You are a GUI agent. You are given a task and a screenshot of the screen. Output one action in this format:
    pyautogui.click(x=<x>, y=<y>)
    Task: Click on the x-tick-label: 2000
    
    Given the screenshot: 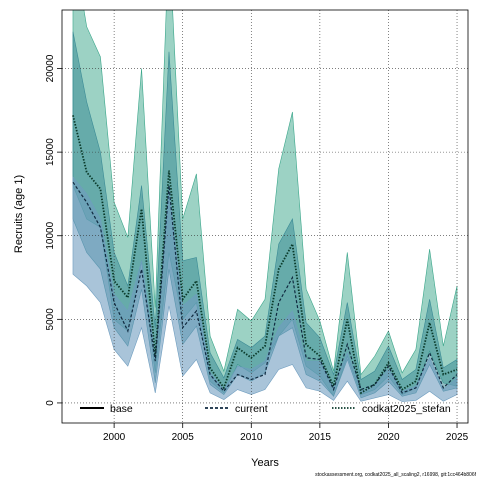 What is the action you would take?
    pyautogui.click(x=114, y=437)
    